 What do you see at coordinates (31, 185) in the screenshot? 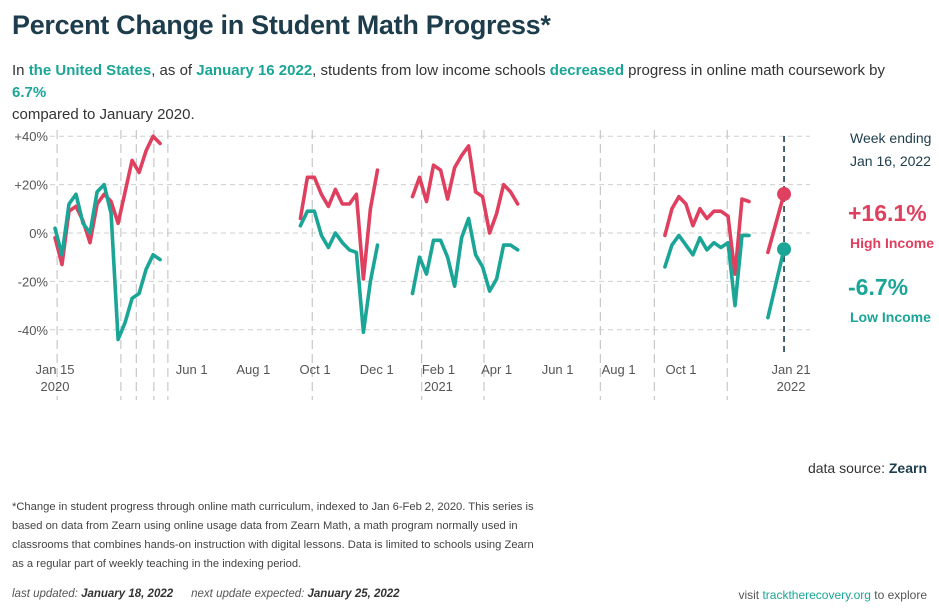
I see `y-tick-label: +20%` at bounding box center [31, 185].